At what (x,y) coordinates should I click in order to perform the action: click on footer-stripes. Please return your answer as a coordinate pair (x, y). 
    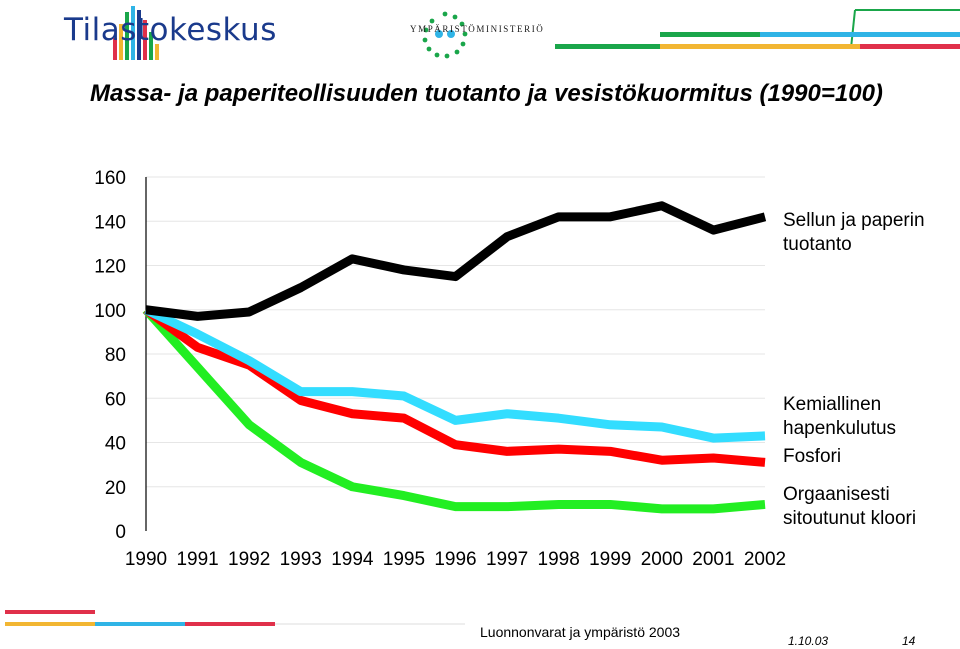
    Looking at the image, I should click on (235, 618).